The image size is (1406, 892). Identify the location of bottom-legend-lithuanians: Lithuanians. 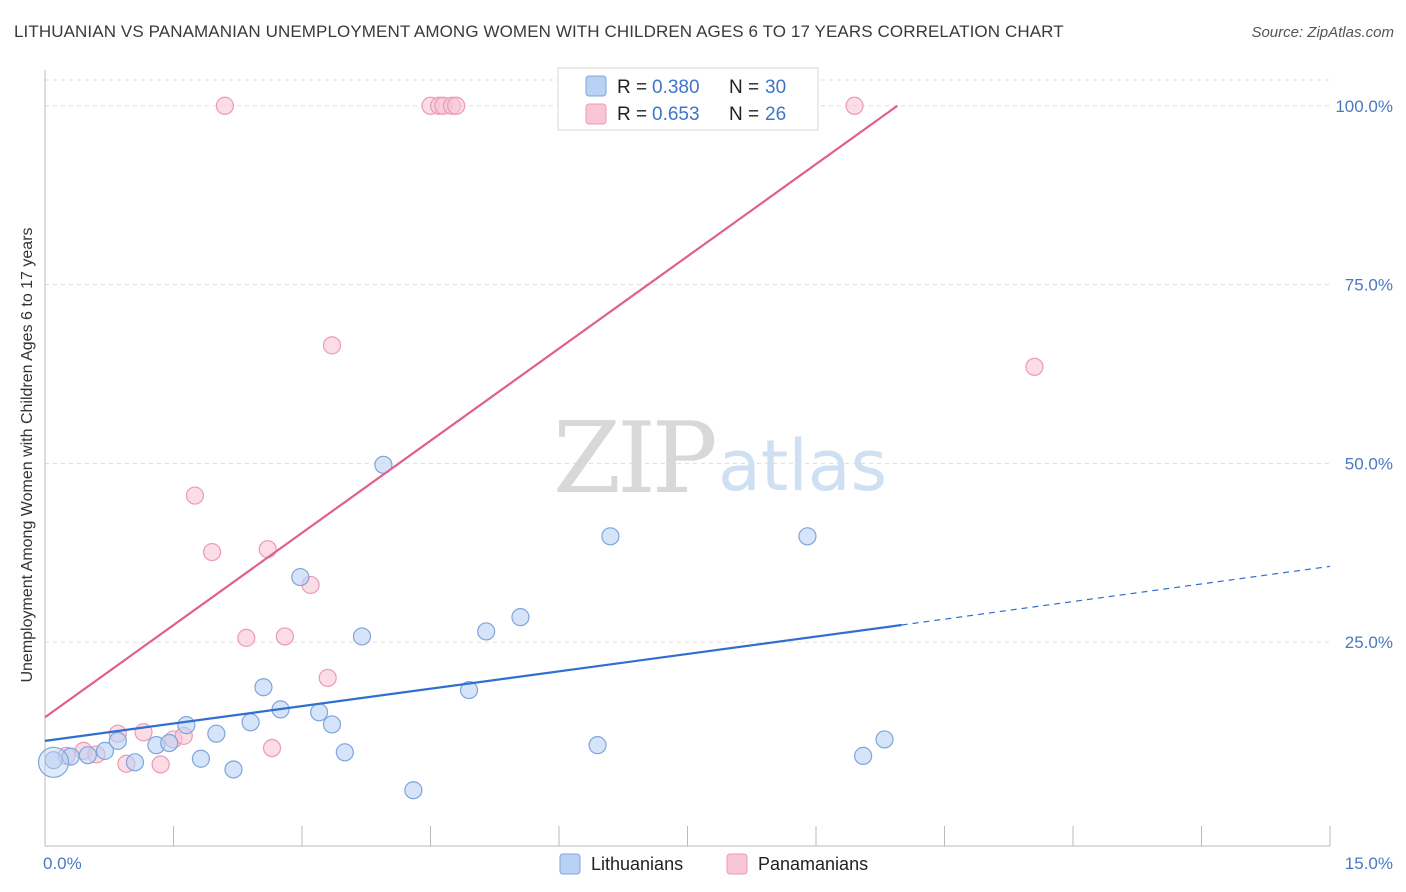
(637, 864).